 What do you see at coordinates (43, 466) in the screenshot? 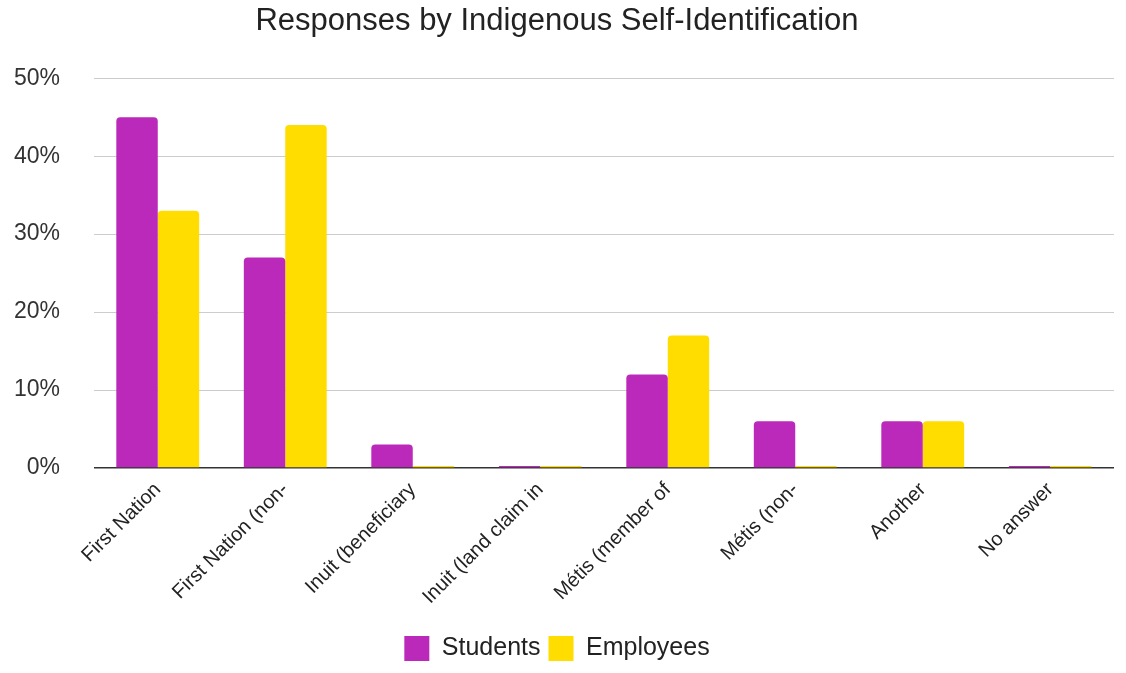
I see `y-tick-label: 0%` at bounding box center [43, 466].